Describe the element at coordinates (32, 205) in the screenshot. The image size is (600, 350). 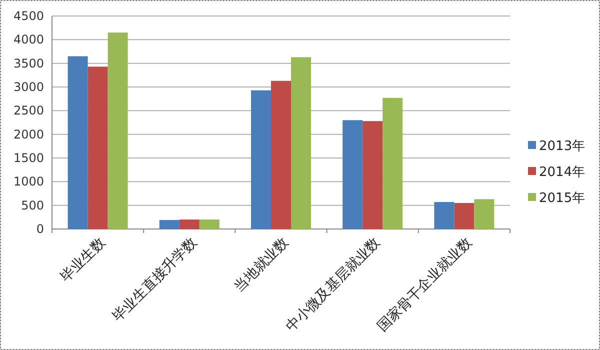
I see `y-tick-label: 500` at that location.